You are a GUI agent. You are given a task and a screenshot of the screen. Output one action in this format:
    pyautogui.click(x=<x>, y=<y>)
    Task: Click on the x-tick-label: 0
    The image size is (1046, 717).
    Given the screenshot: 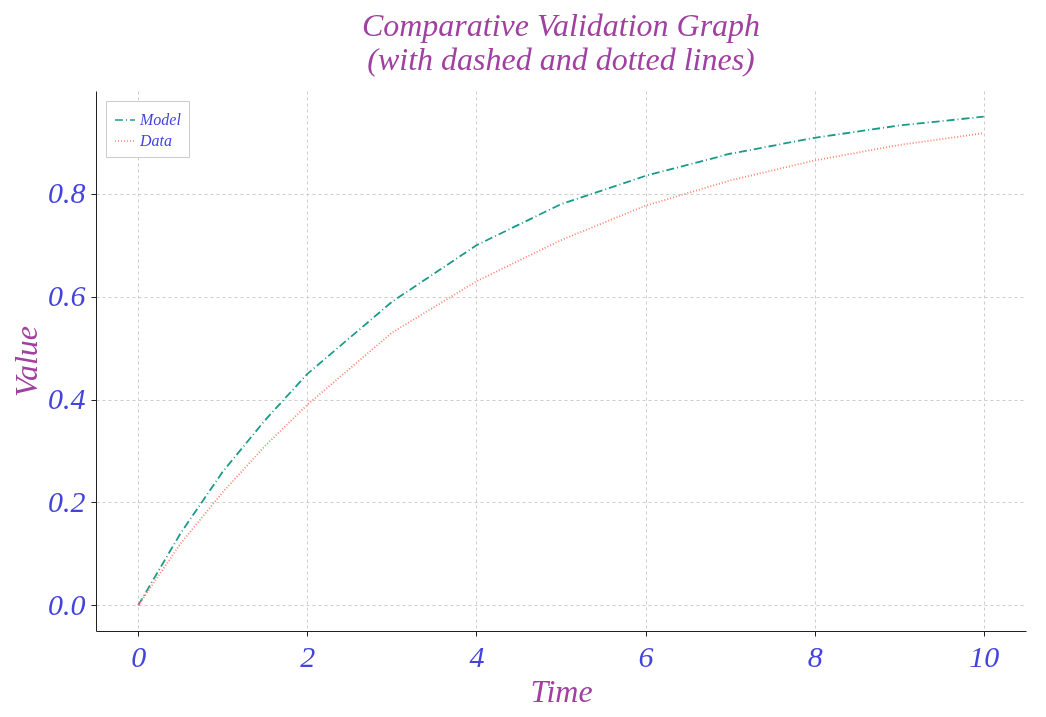 What is the action you would take?
    pyautogui.click(x=139, y=656)
    